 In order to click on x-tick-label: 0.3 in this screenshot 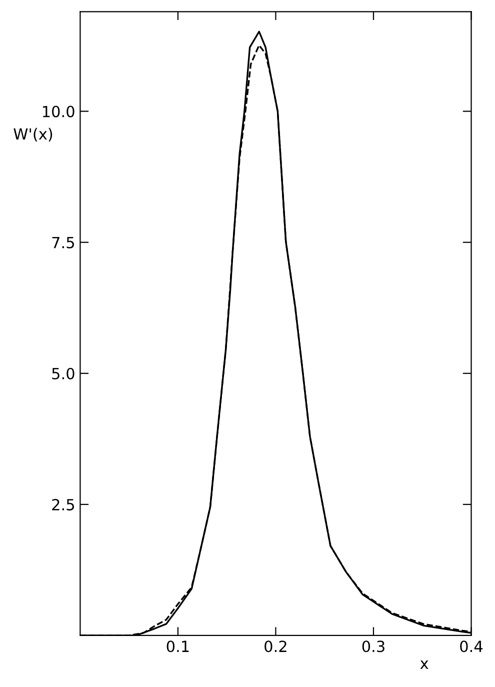, I will do `click(373, 646)`.